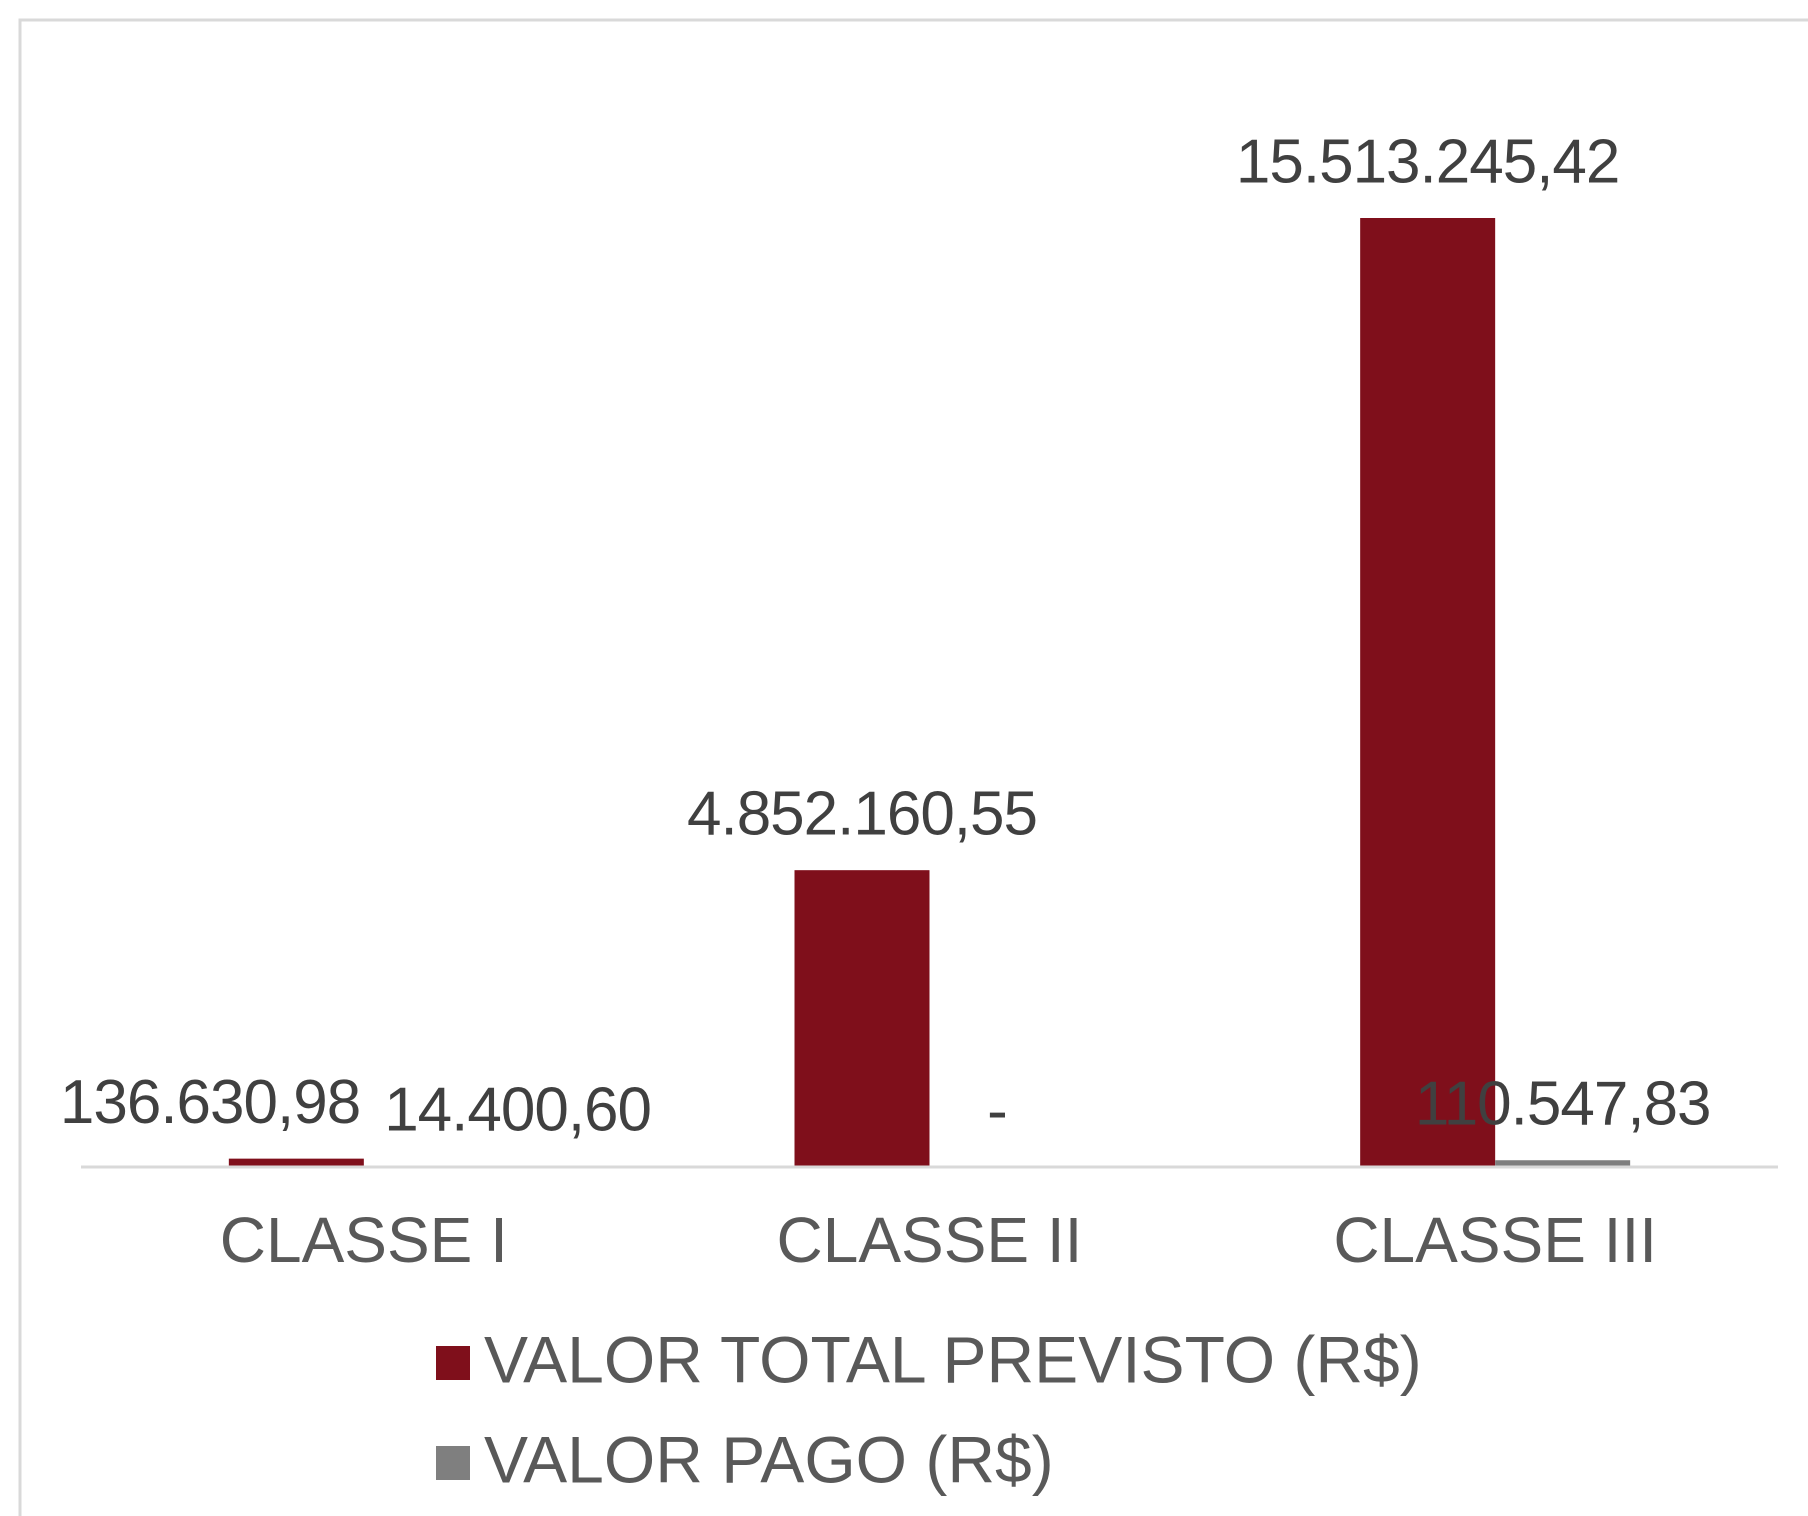 The image size is (1808, 1516). What do you see at coordinates (364, 1240) in the screenshot?
I see `x-tick-label: CLASSE I` at bounding box center [364, 1240].